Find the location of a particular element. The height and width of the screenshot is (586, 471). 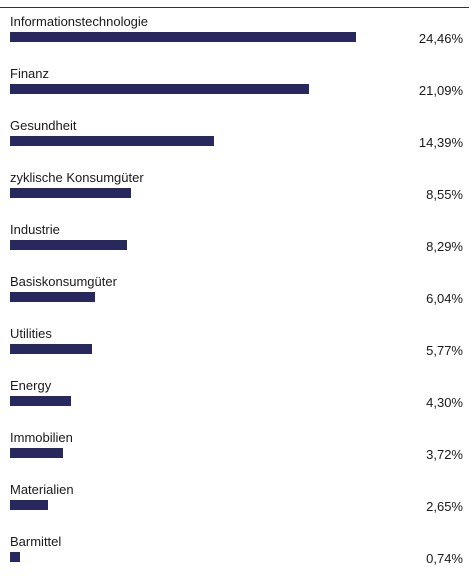

bar-row: Barmittel 0,74% is located at coordinates (235, 560).